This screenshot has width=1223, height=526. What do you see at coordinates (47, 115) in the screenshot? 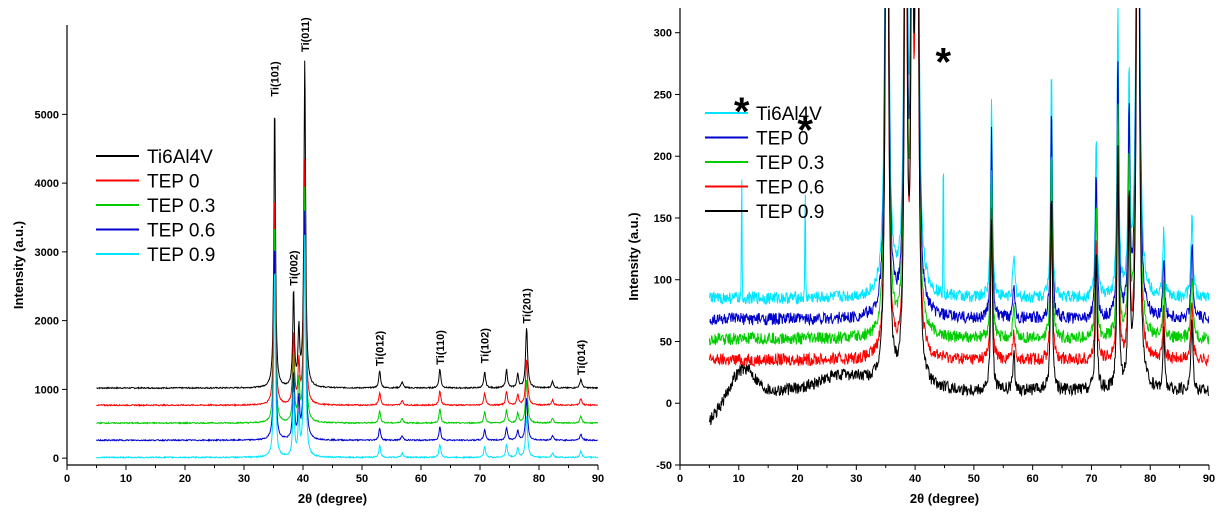
I see `y-tick-label: 5000` at bounding box center [47, 115].